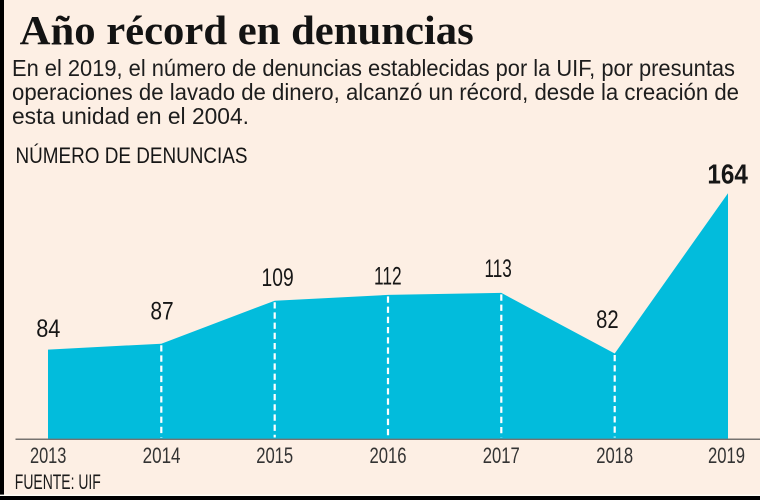 This screenshot has width=760, height=500. What do you see at coordinates (48, 455) in the screenshot?
I see `svg-text: 2013` at bounding box center [48, 455].